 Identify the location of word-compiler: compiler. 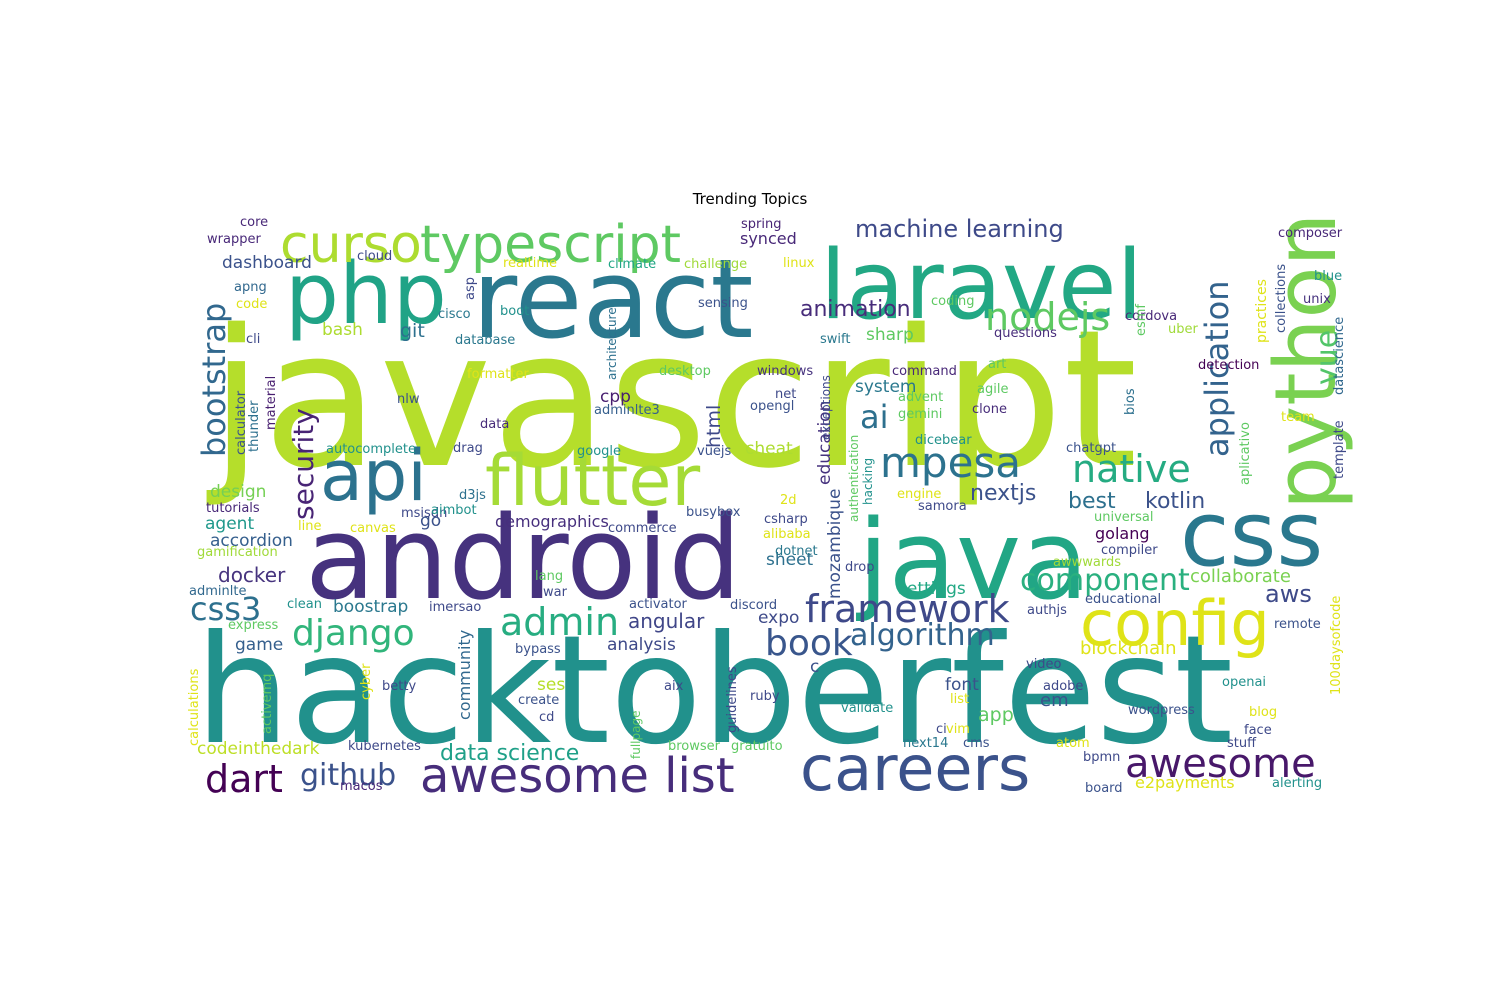
(1129, 550).